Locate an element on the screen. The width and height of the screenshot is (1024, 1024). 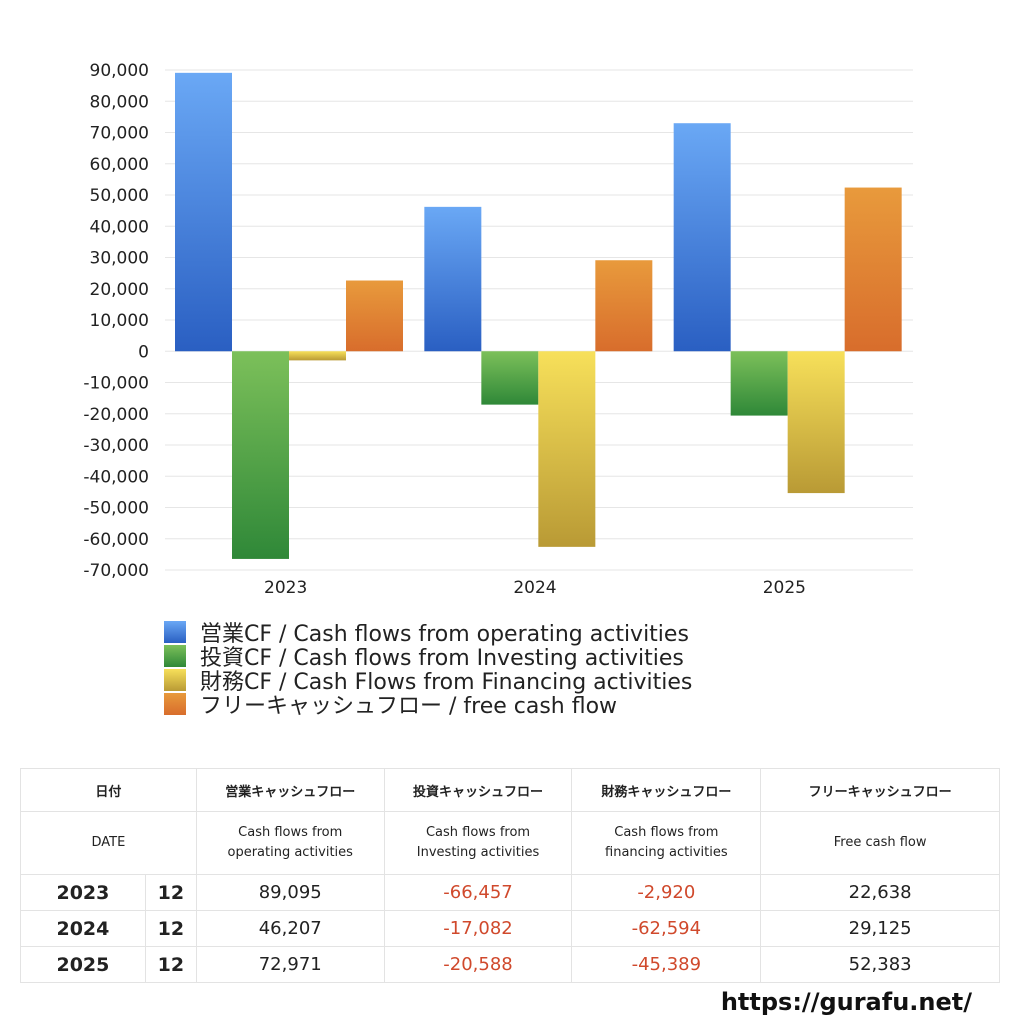
x-tick-label: 2025 is located at coordinates (784, 588).